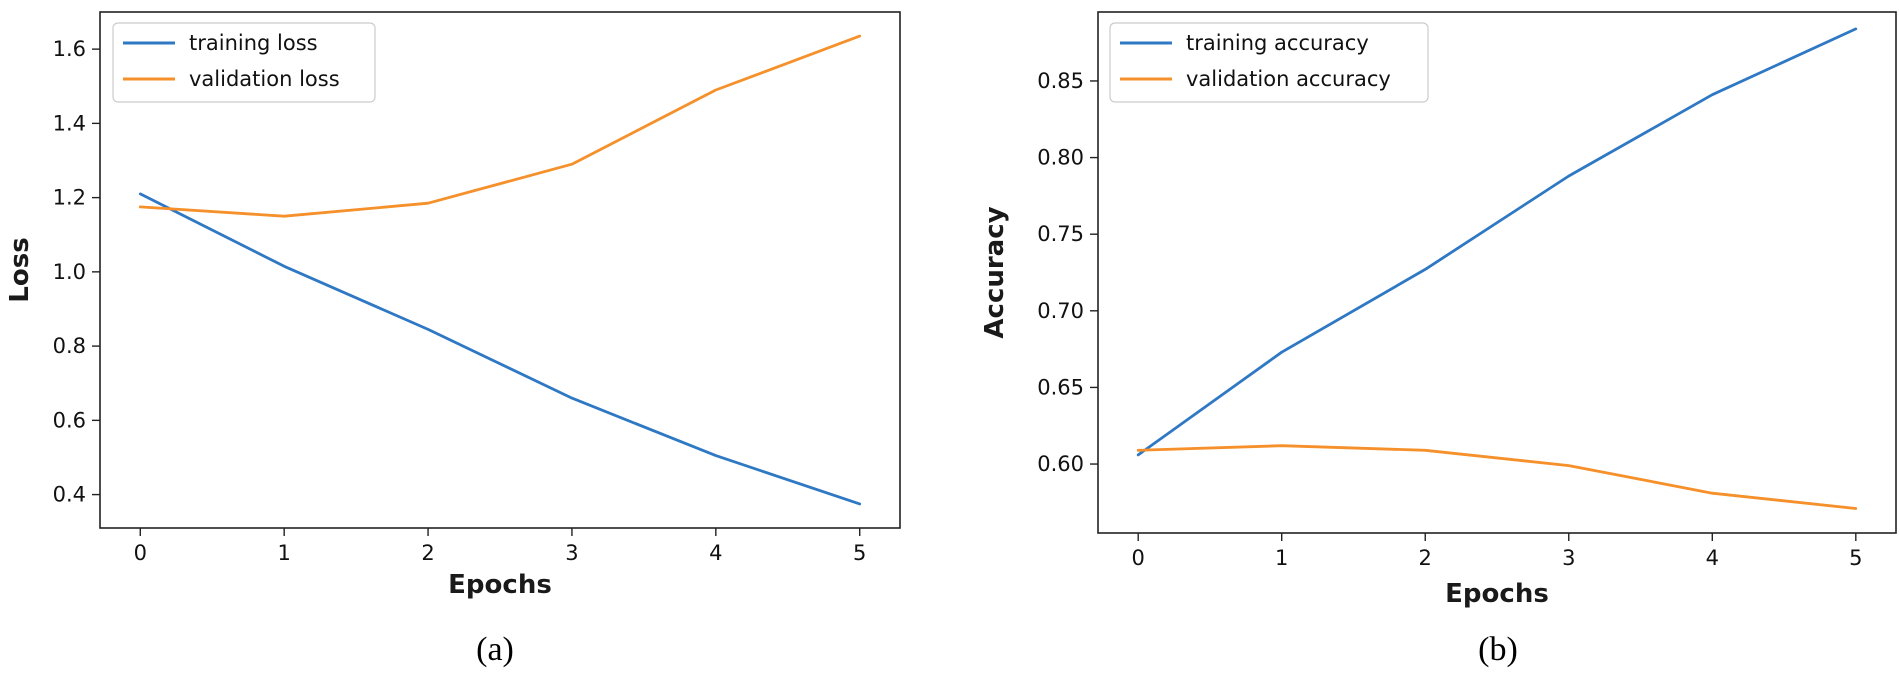 The height and width of the screenshot is (674, 1900). What do you see at coordinates (427, 553) in the screenshot?
I see `loss-x-tick-label: 2` at bounding box center [427, 553].